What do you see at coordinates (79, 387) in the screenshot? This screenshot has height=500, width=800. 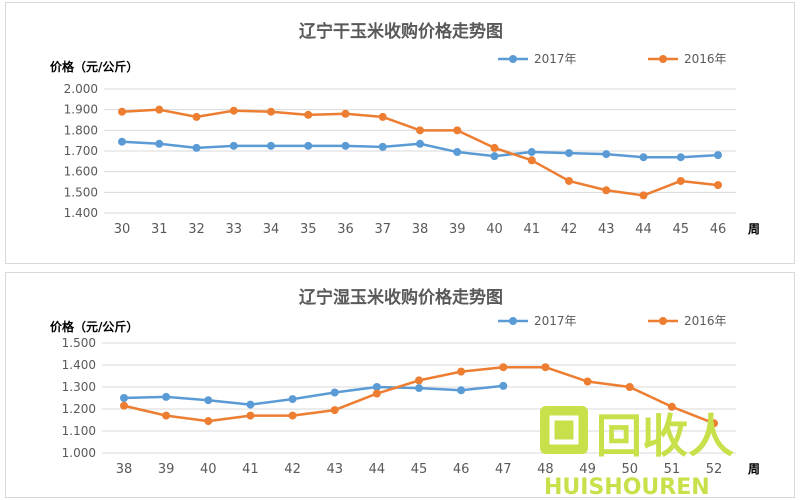 I see `y-tick-label: 1.300` at bounding box center [79, 387].